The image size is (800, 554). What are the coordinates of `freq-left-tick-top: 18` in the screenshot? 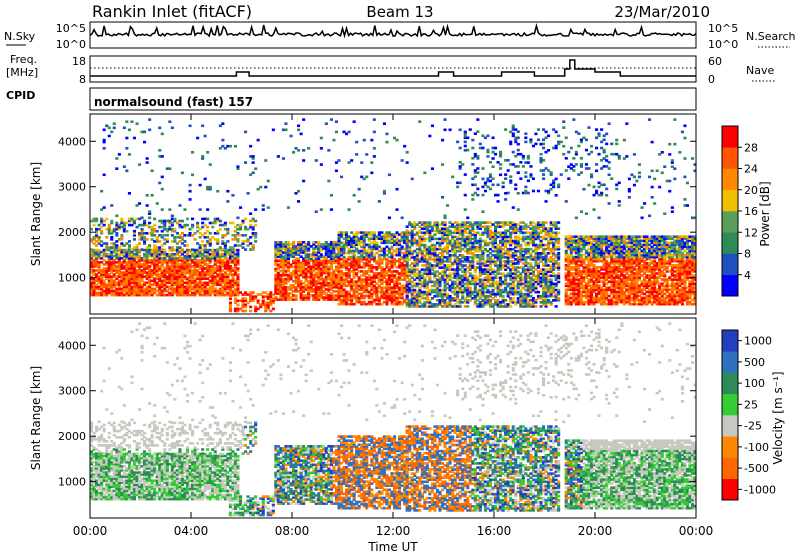 It's located at (79, 61).